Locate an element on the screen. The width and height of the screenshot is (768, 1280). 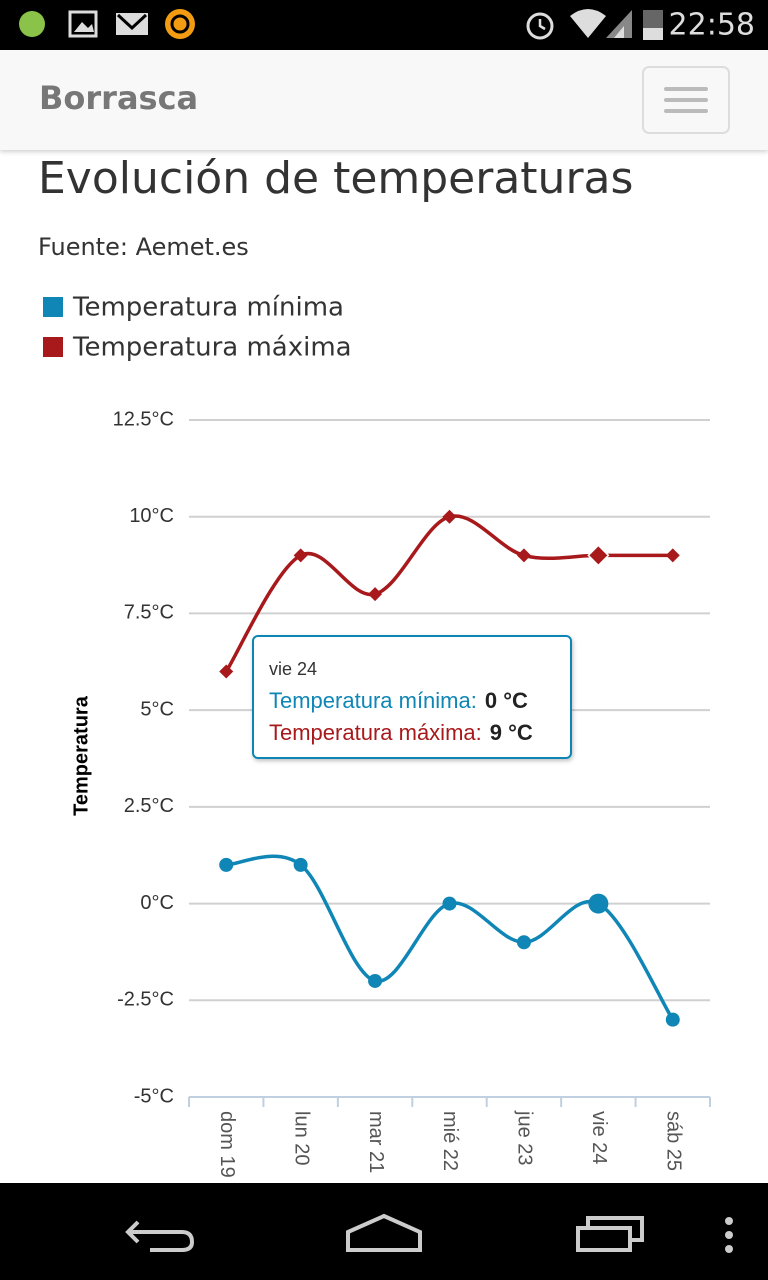
nav-bar is located at coordinates (384, 1231).